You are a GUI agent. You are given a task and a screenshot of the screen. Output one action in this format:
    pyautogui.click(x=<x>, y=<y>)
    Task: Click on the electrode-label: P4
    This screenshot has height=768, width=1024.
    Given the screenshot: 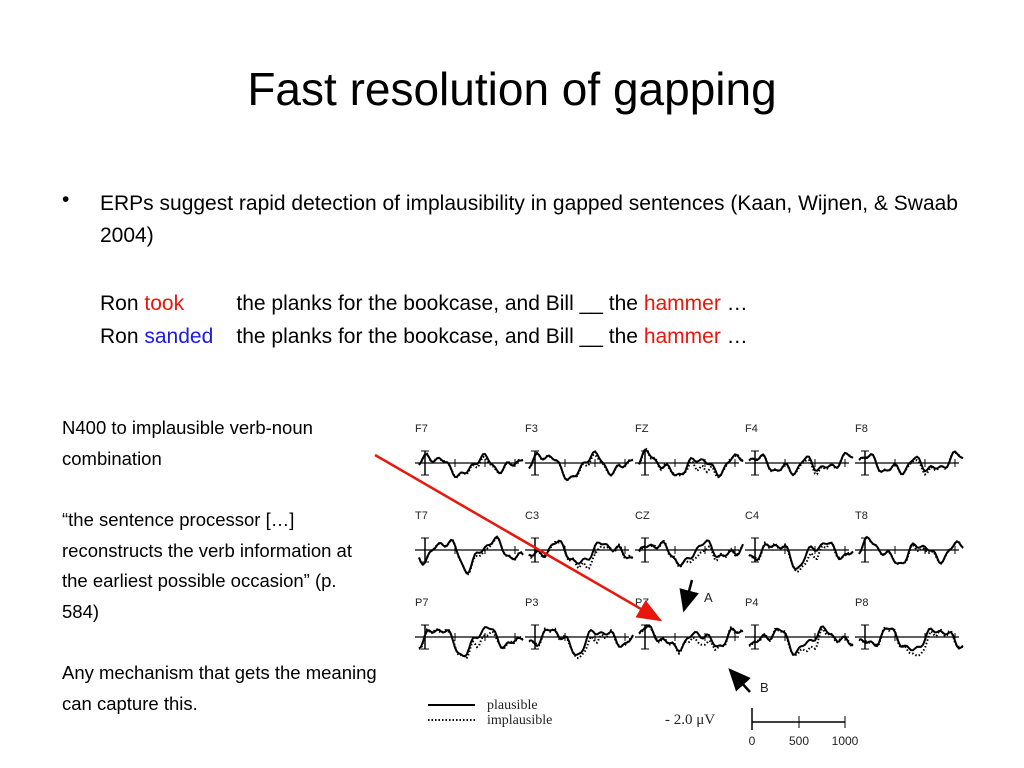 What is the action you would take?
    pyautogui.click(x=751, y=603)
    